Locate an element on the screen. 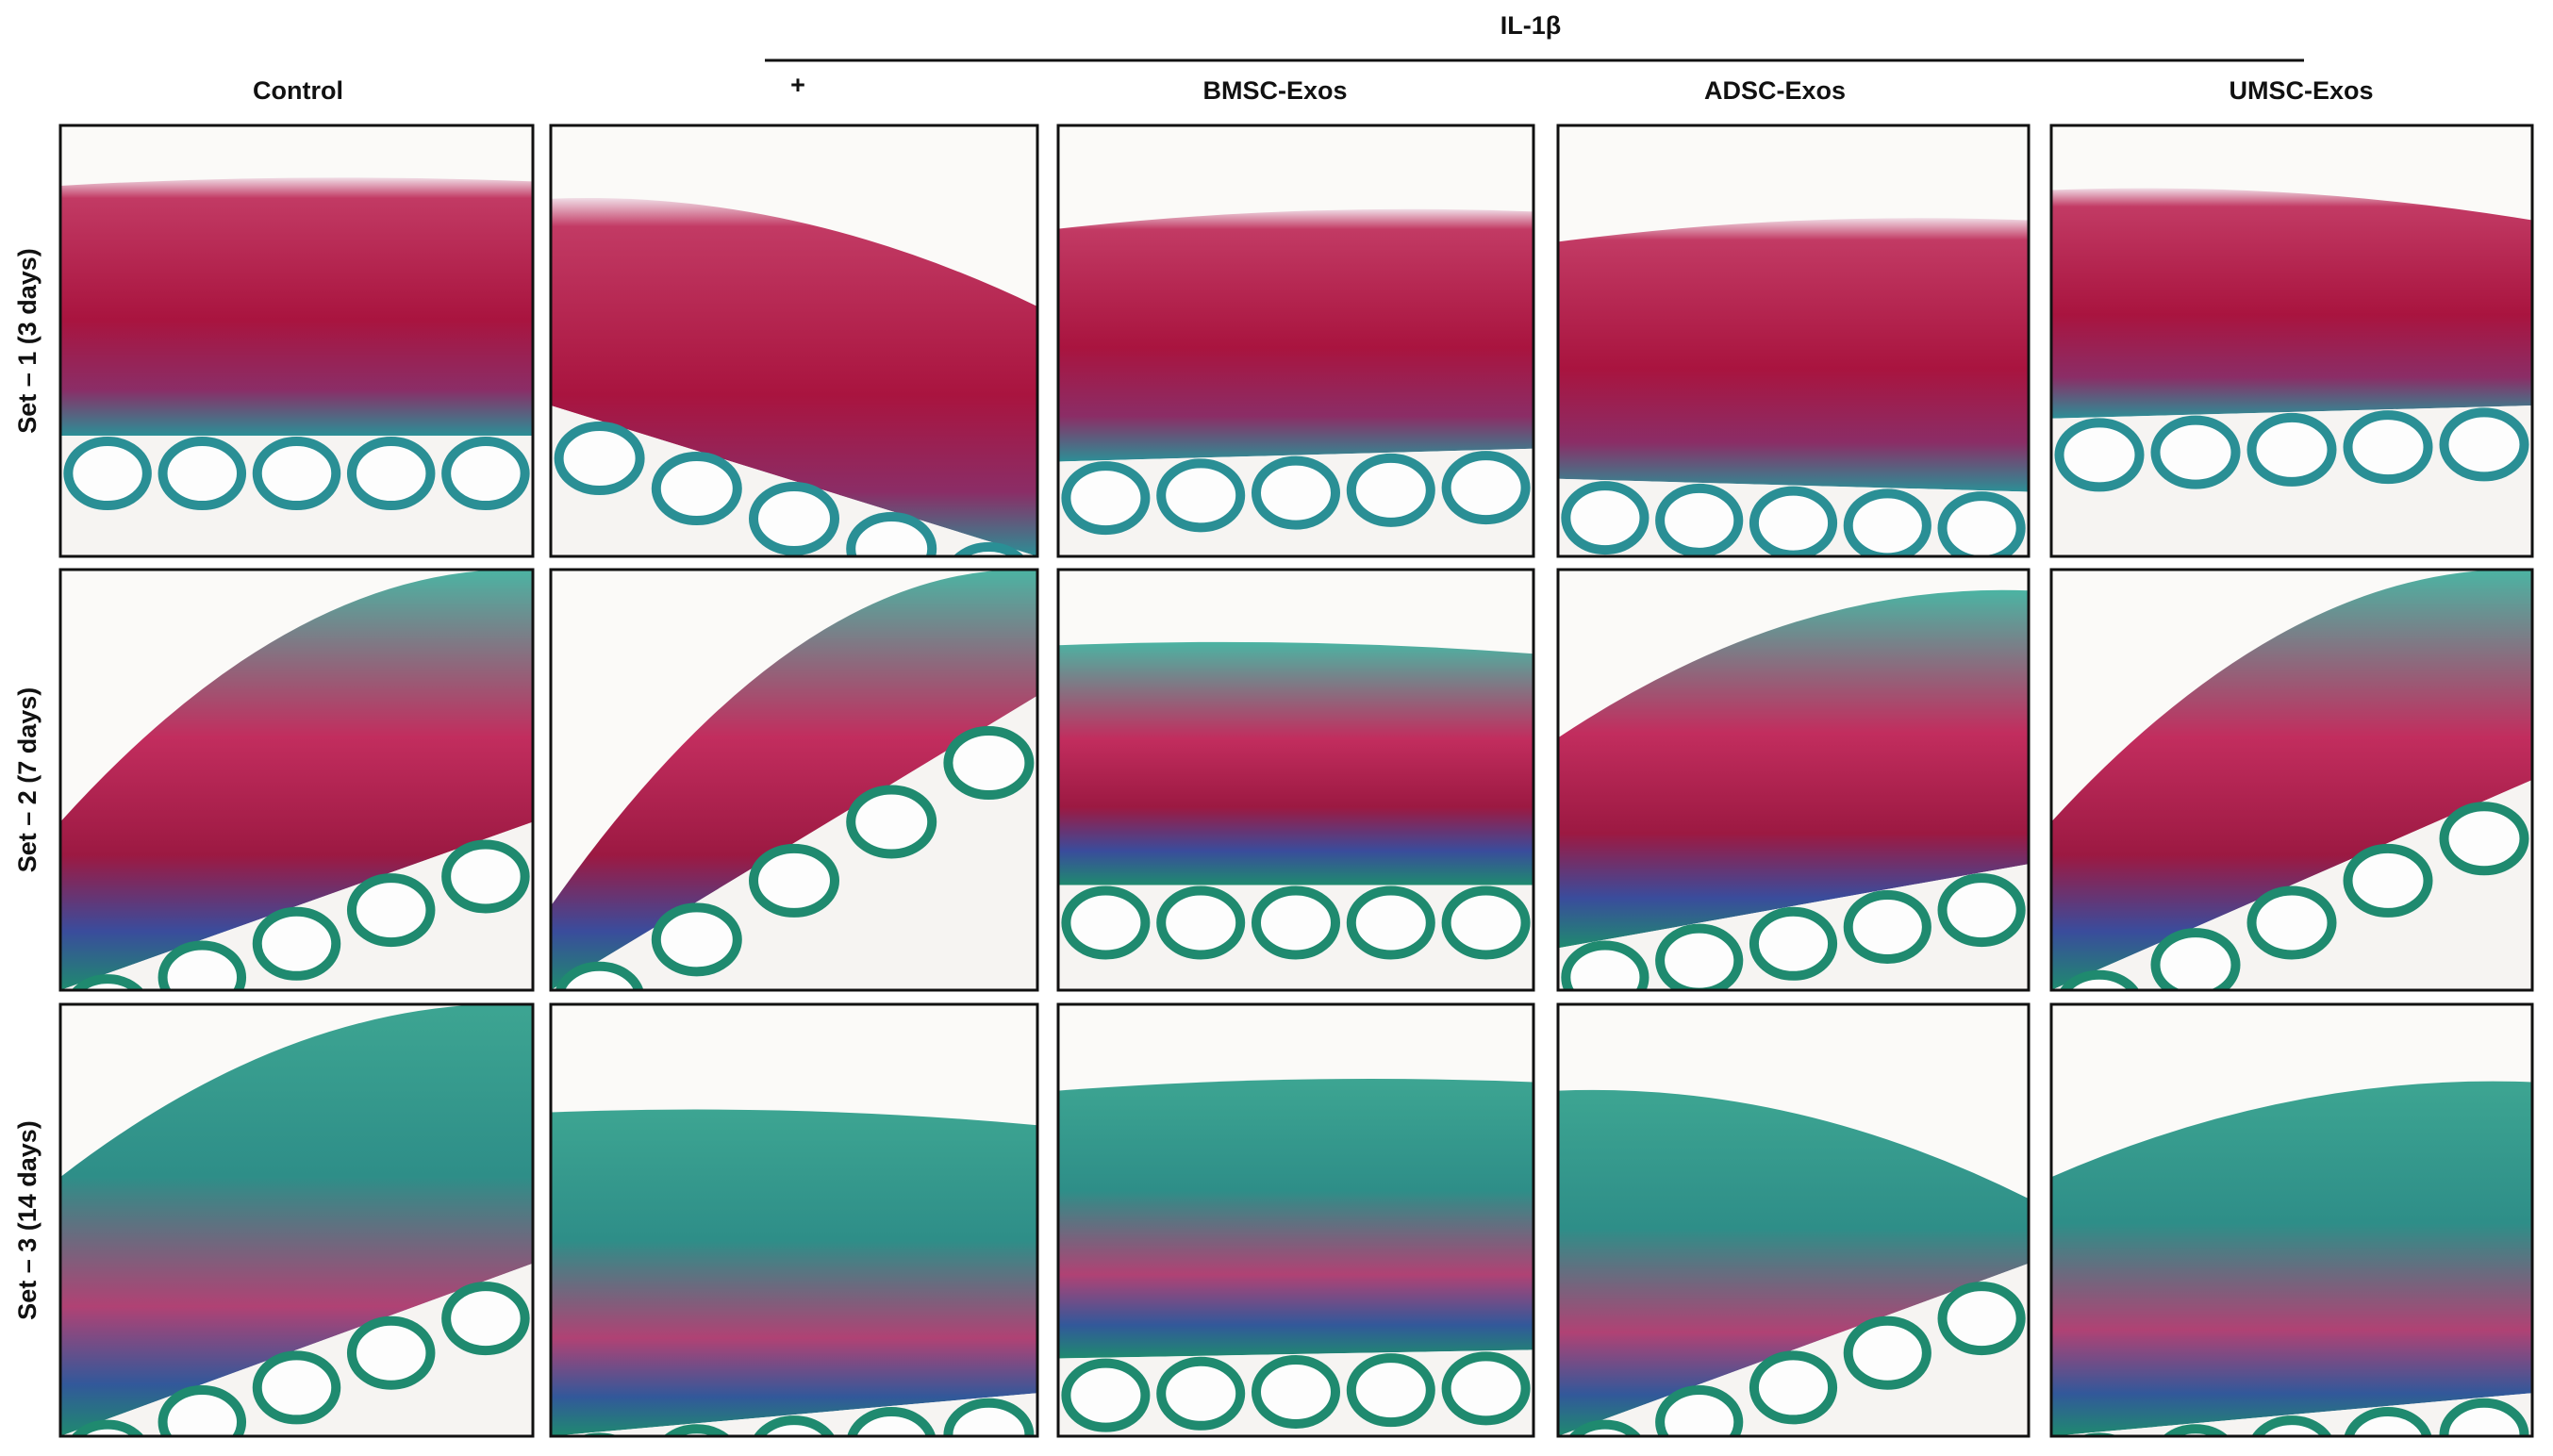 The width and height of the screenshot is (2553, 1456). column-label: + is located at coordinates (797, 85).